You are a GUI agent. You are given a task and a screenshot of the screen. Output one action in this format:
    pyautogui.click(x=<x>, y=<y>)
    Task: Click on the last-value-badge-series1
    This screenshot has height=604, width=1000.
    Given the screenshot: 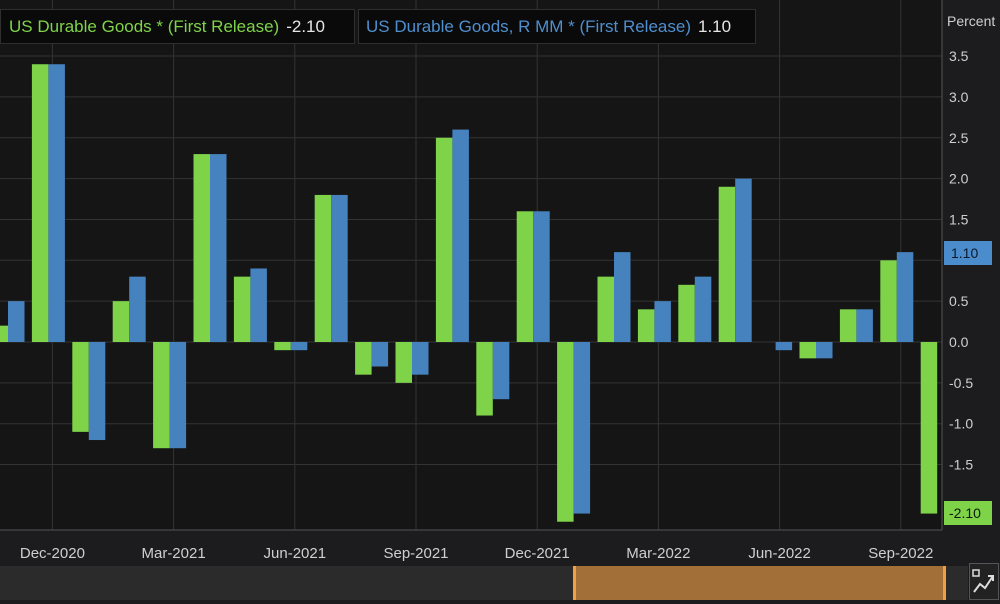 What is the action you would take?
    pyautogui.click(x=968, y=513)
    